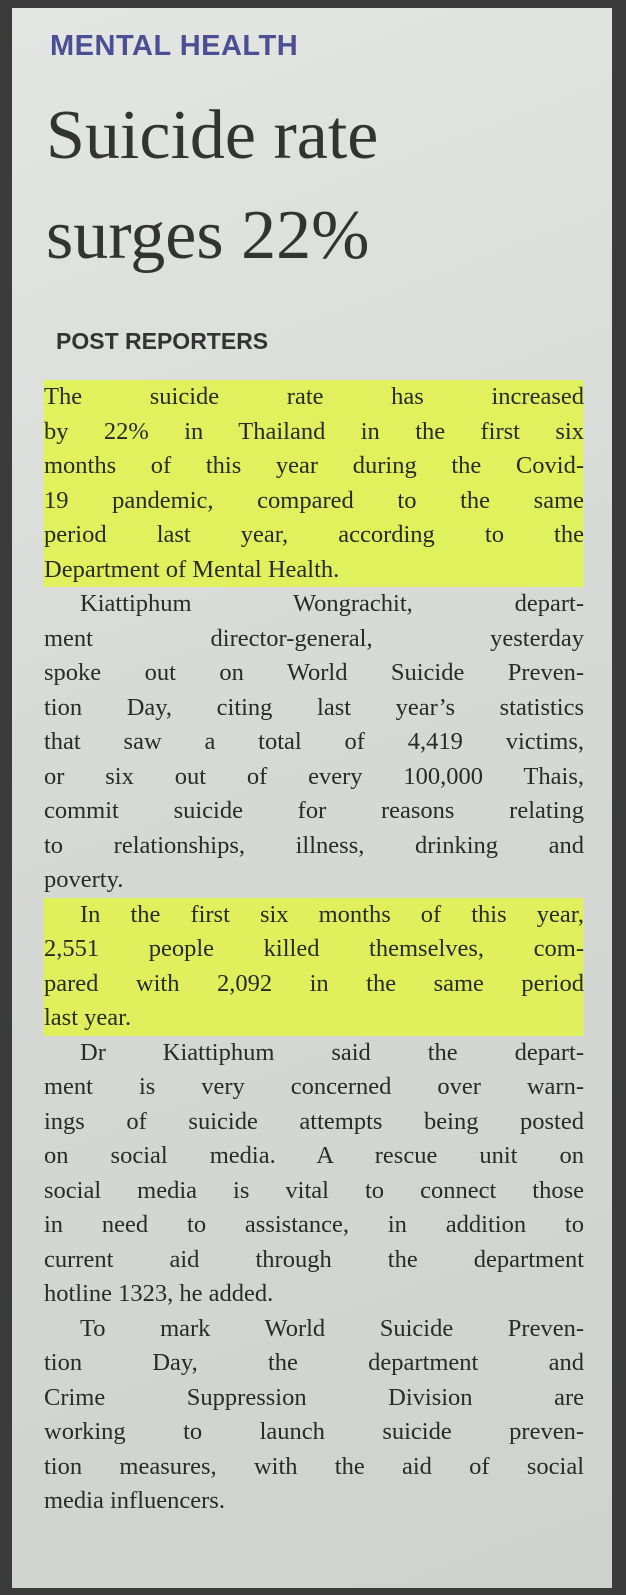 This screenshot has width=626, height=1595. What do you see at coordinates (208, 235) in the screenshot?
I see `headline-line: surges 22%` at bounding box center [208, 235].